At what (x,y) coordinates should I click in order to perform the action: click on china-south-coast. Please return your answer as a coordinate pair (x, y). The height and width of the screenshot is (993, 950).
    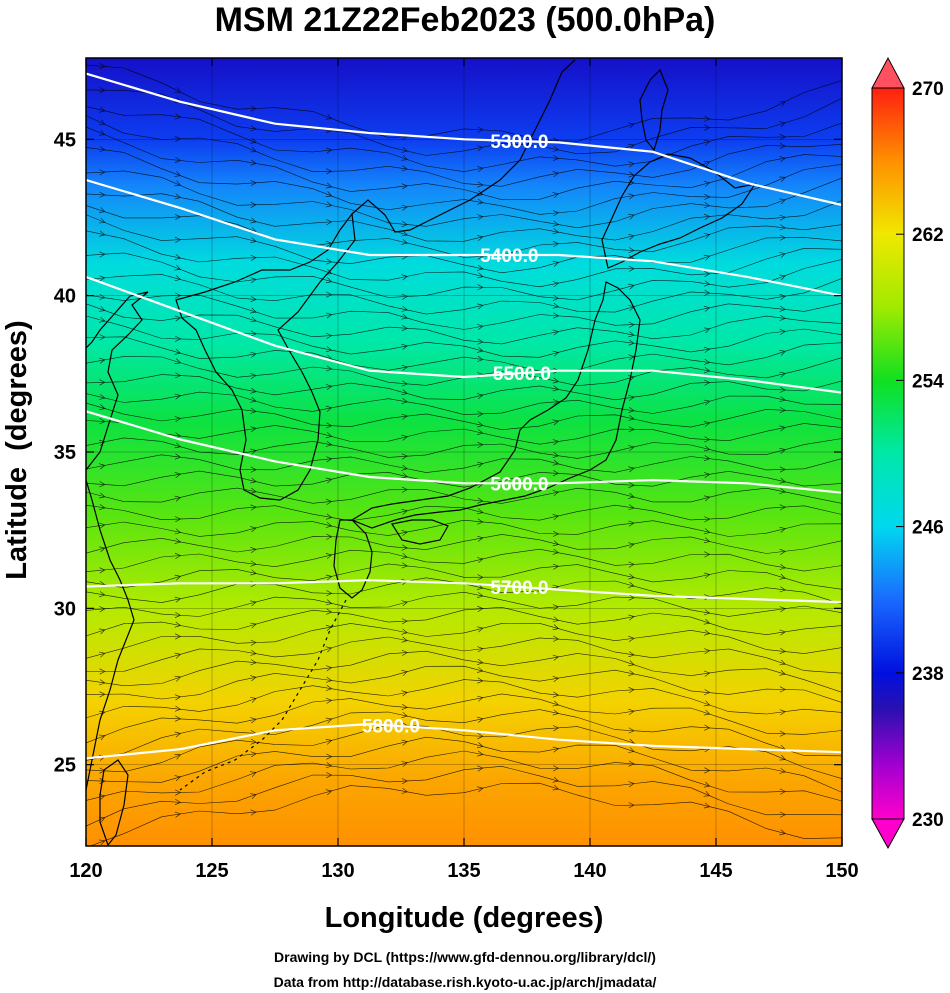
    Looking at the image, I should click on (110, 635).